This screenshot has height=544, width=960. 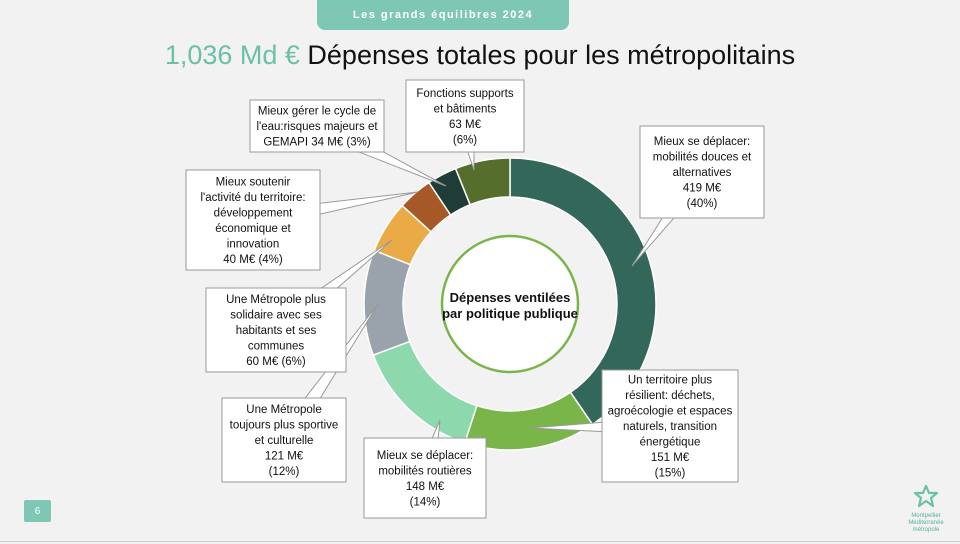 I want to click on section-tab: Les grands équilibres 2024, so click(x=443, y=15).